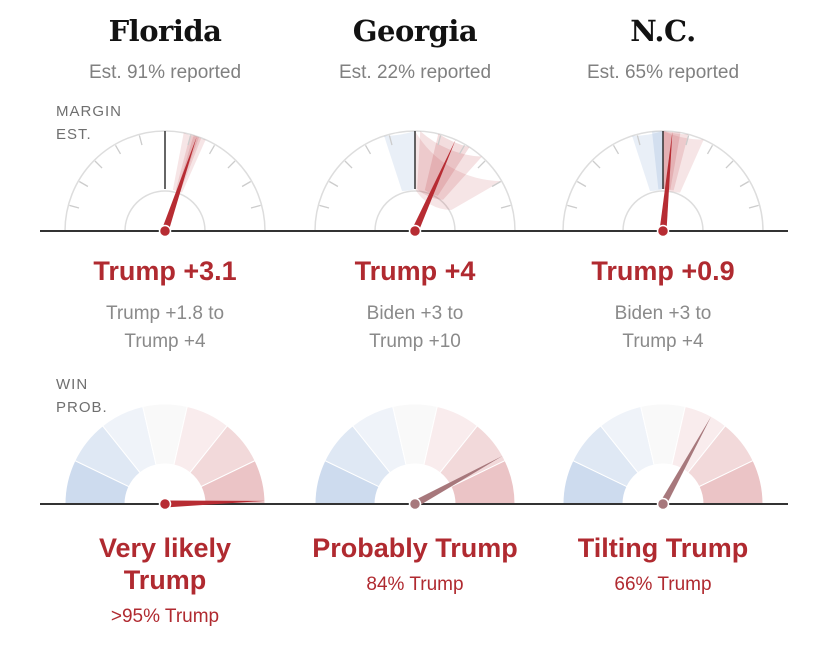 The image size is (828, 650). What do you see at coordinates (165, 328) in the screenshot?
I see `margin-range: Trump +1.8 to Trump +4` at bounding box center [165, 328].